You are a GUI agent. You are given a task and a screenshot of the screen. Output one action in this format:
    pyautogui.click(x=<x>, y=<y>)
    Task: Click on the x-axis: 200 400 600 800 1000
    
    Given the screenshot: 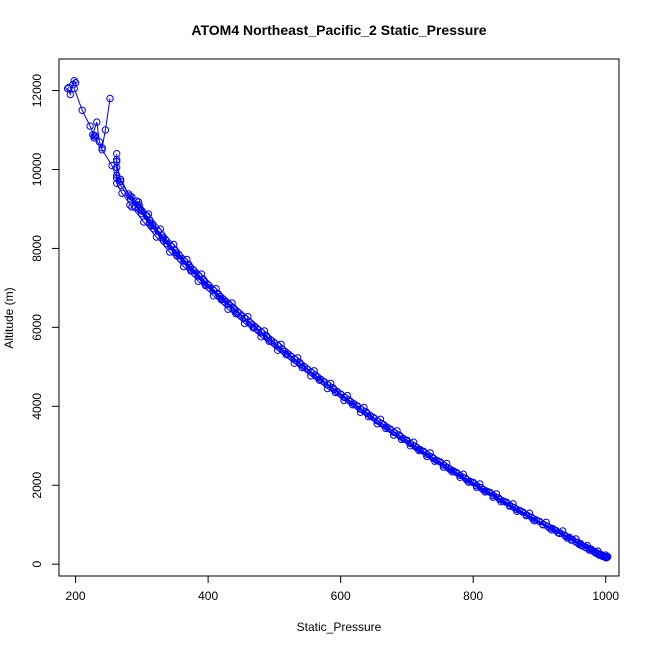 What is the action you would take?
    pyautogui.click(x=342, y=589)
    